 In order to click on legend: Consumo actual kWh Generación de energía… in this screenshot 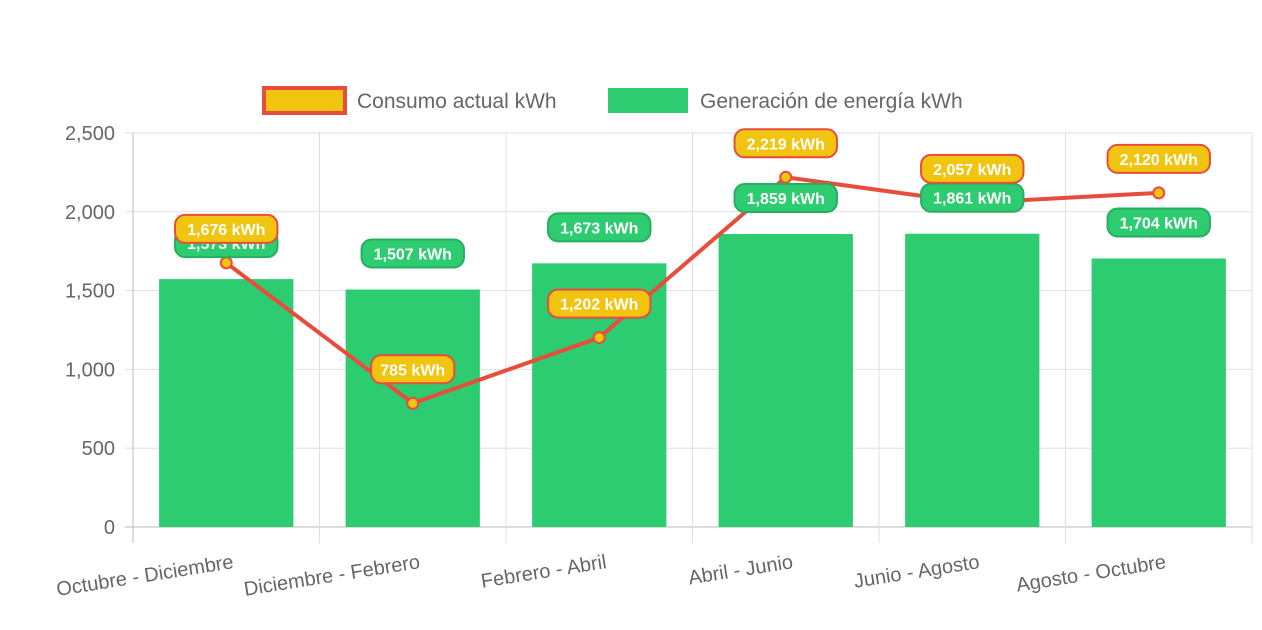, I will do `click(612, 100)`.